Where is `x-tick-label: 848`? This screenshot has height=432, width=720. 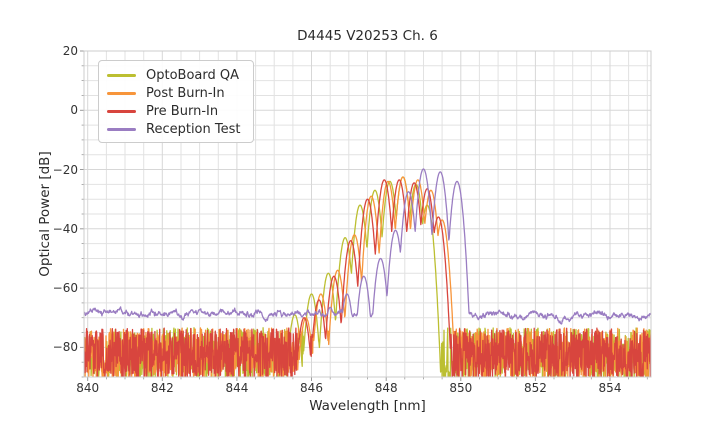 x-tick-label: 848 is located at coordinates (386, 388).